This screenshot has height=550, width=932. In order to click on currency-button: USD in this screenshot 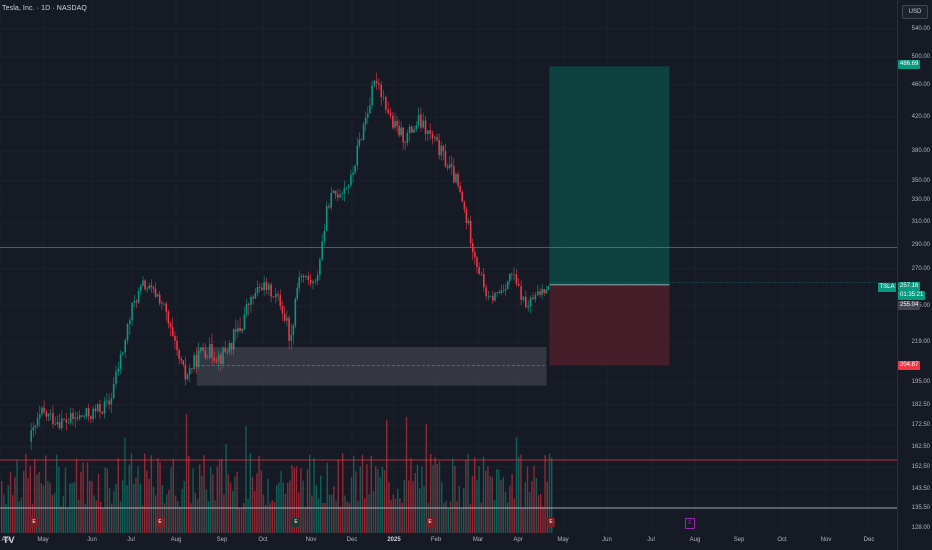, I will do `click(915, 12)`.